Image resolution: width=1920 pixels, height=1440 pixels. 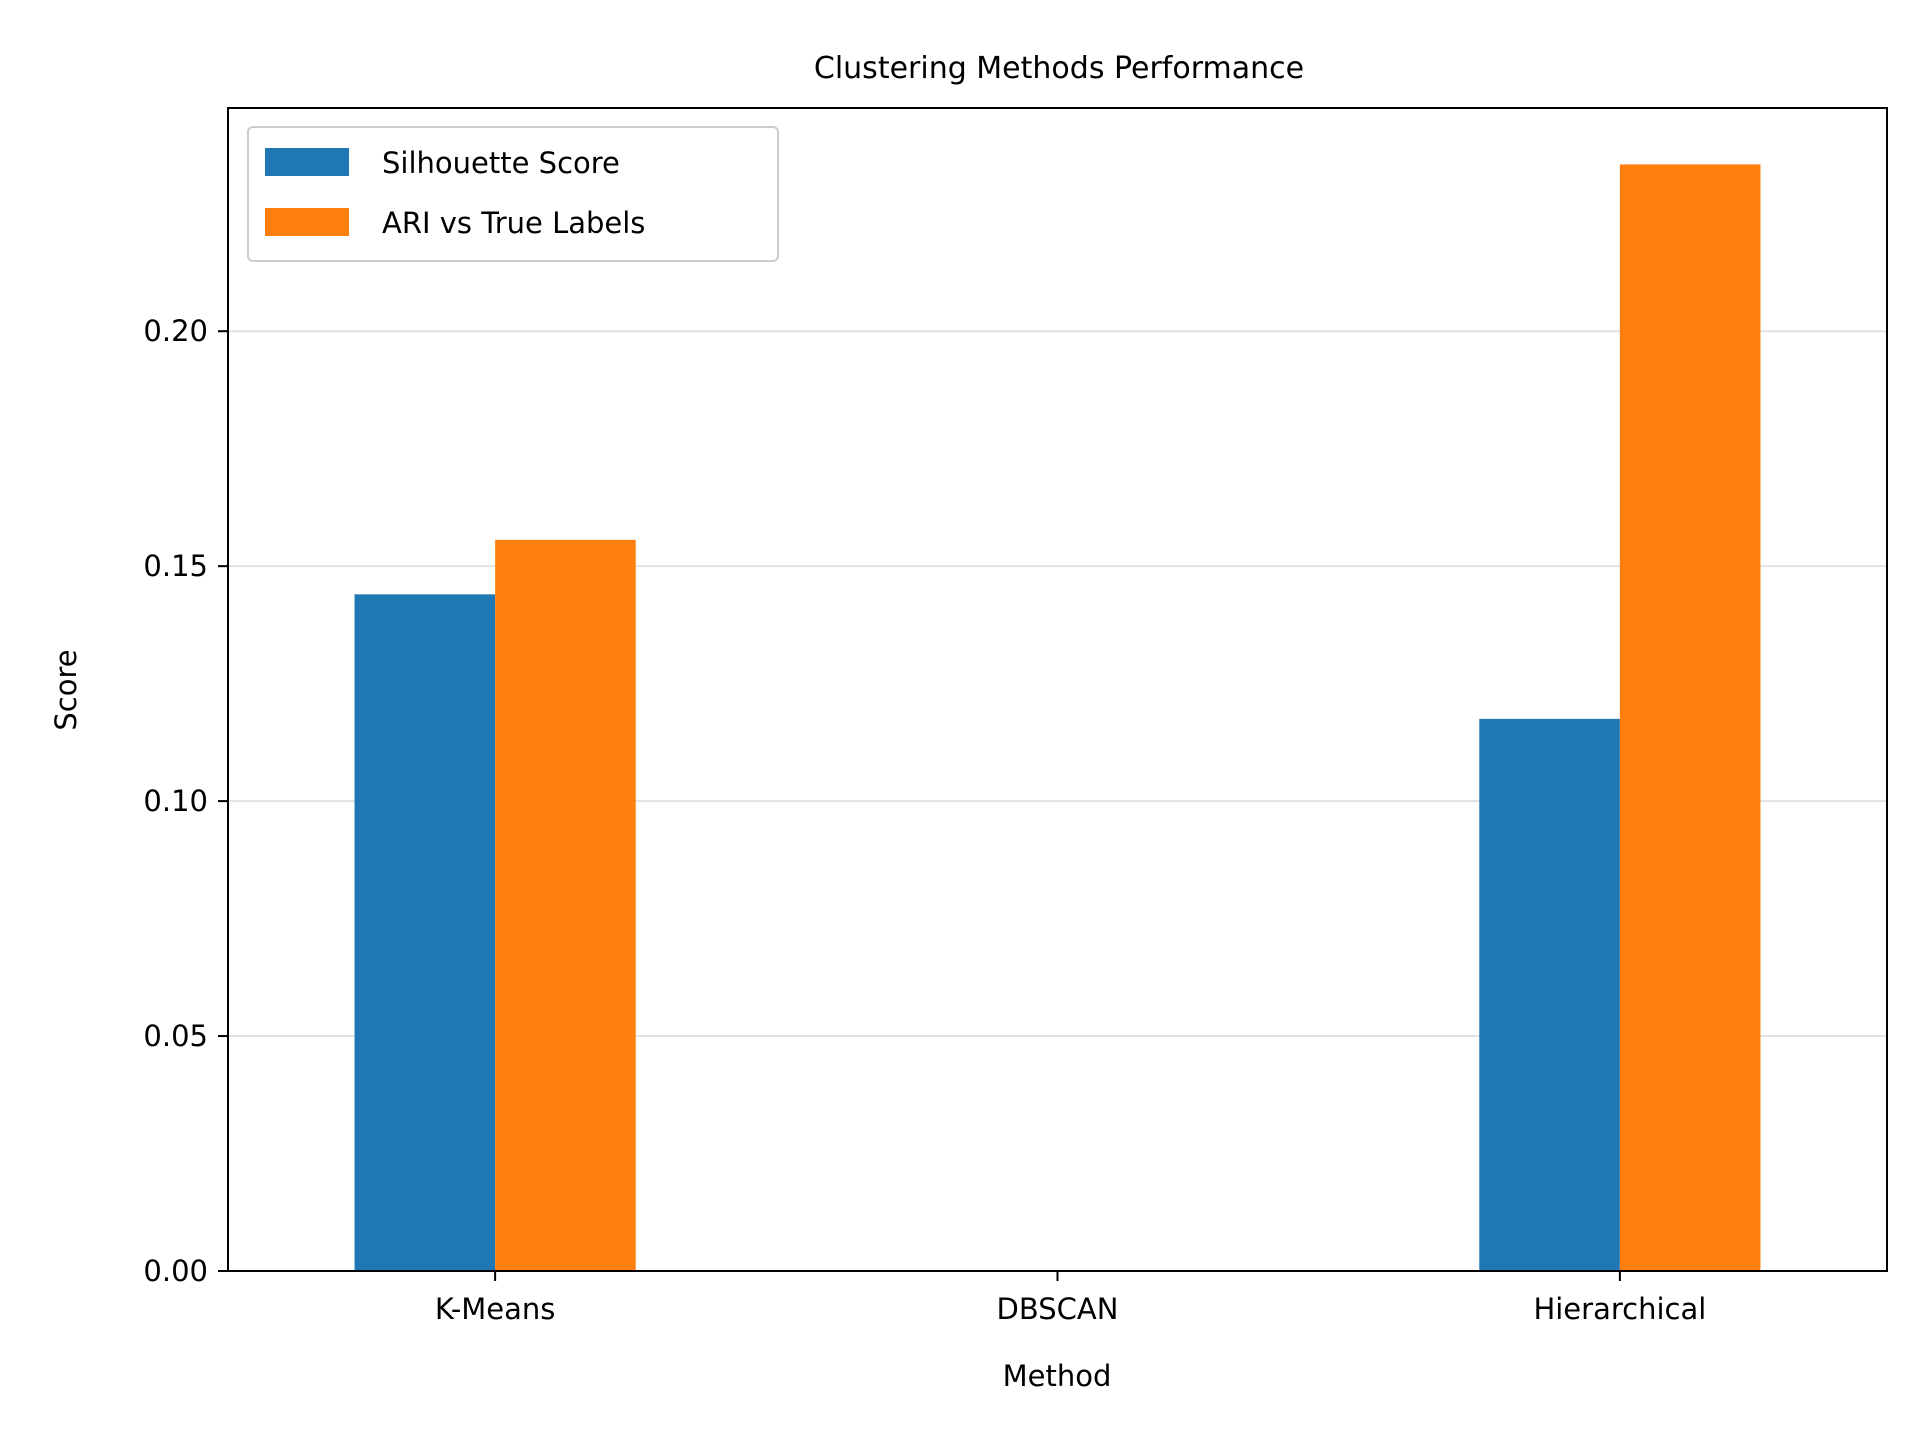 I want to click on y-axis-label: Score, so click(x=66, y=689).